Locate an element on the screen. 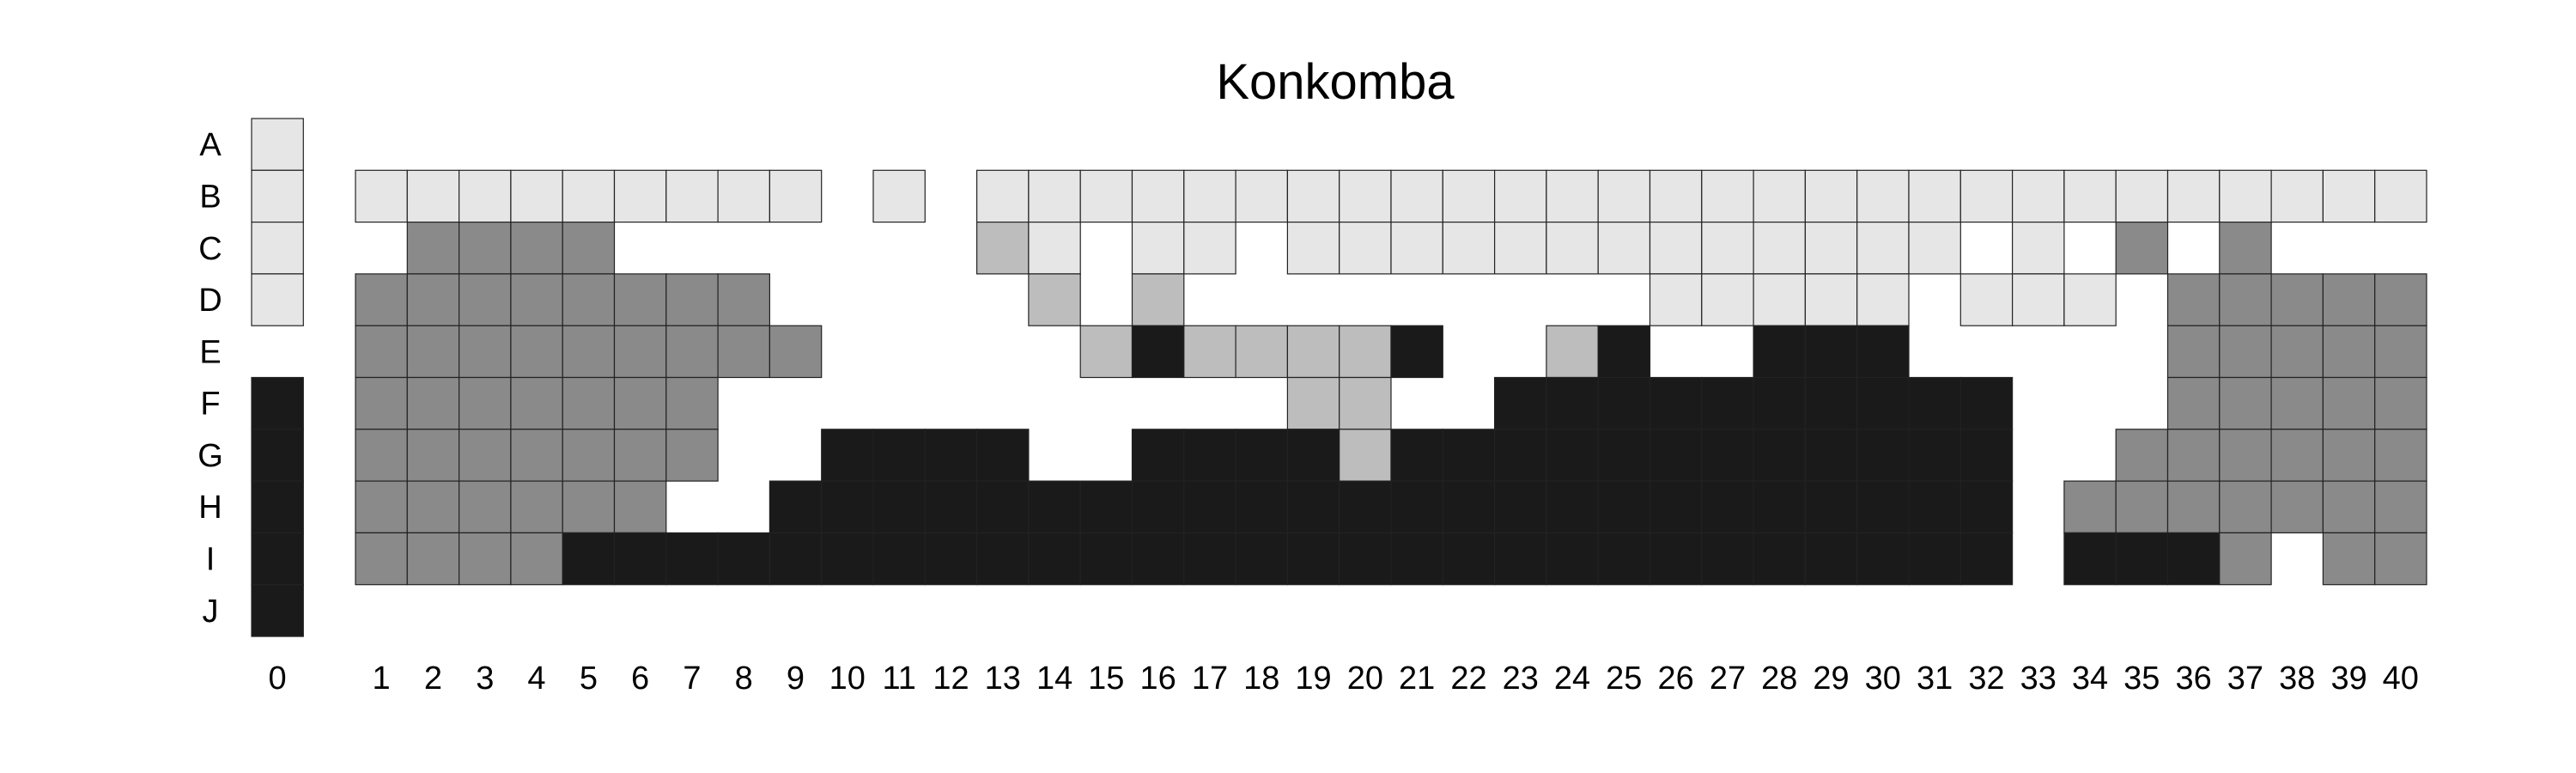  chart-title: Konkomba is located at coordinates (1335, 82).